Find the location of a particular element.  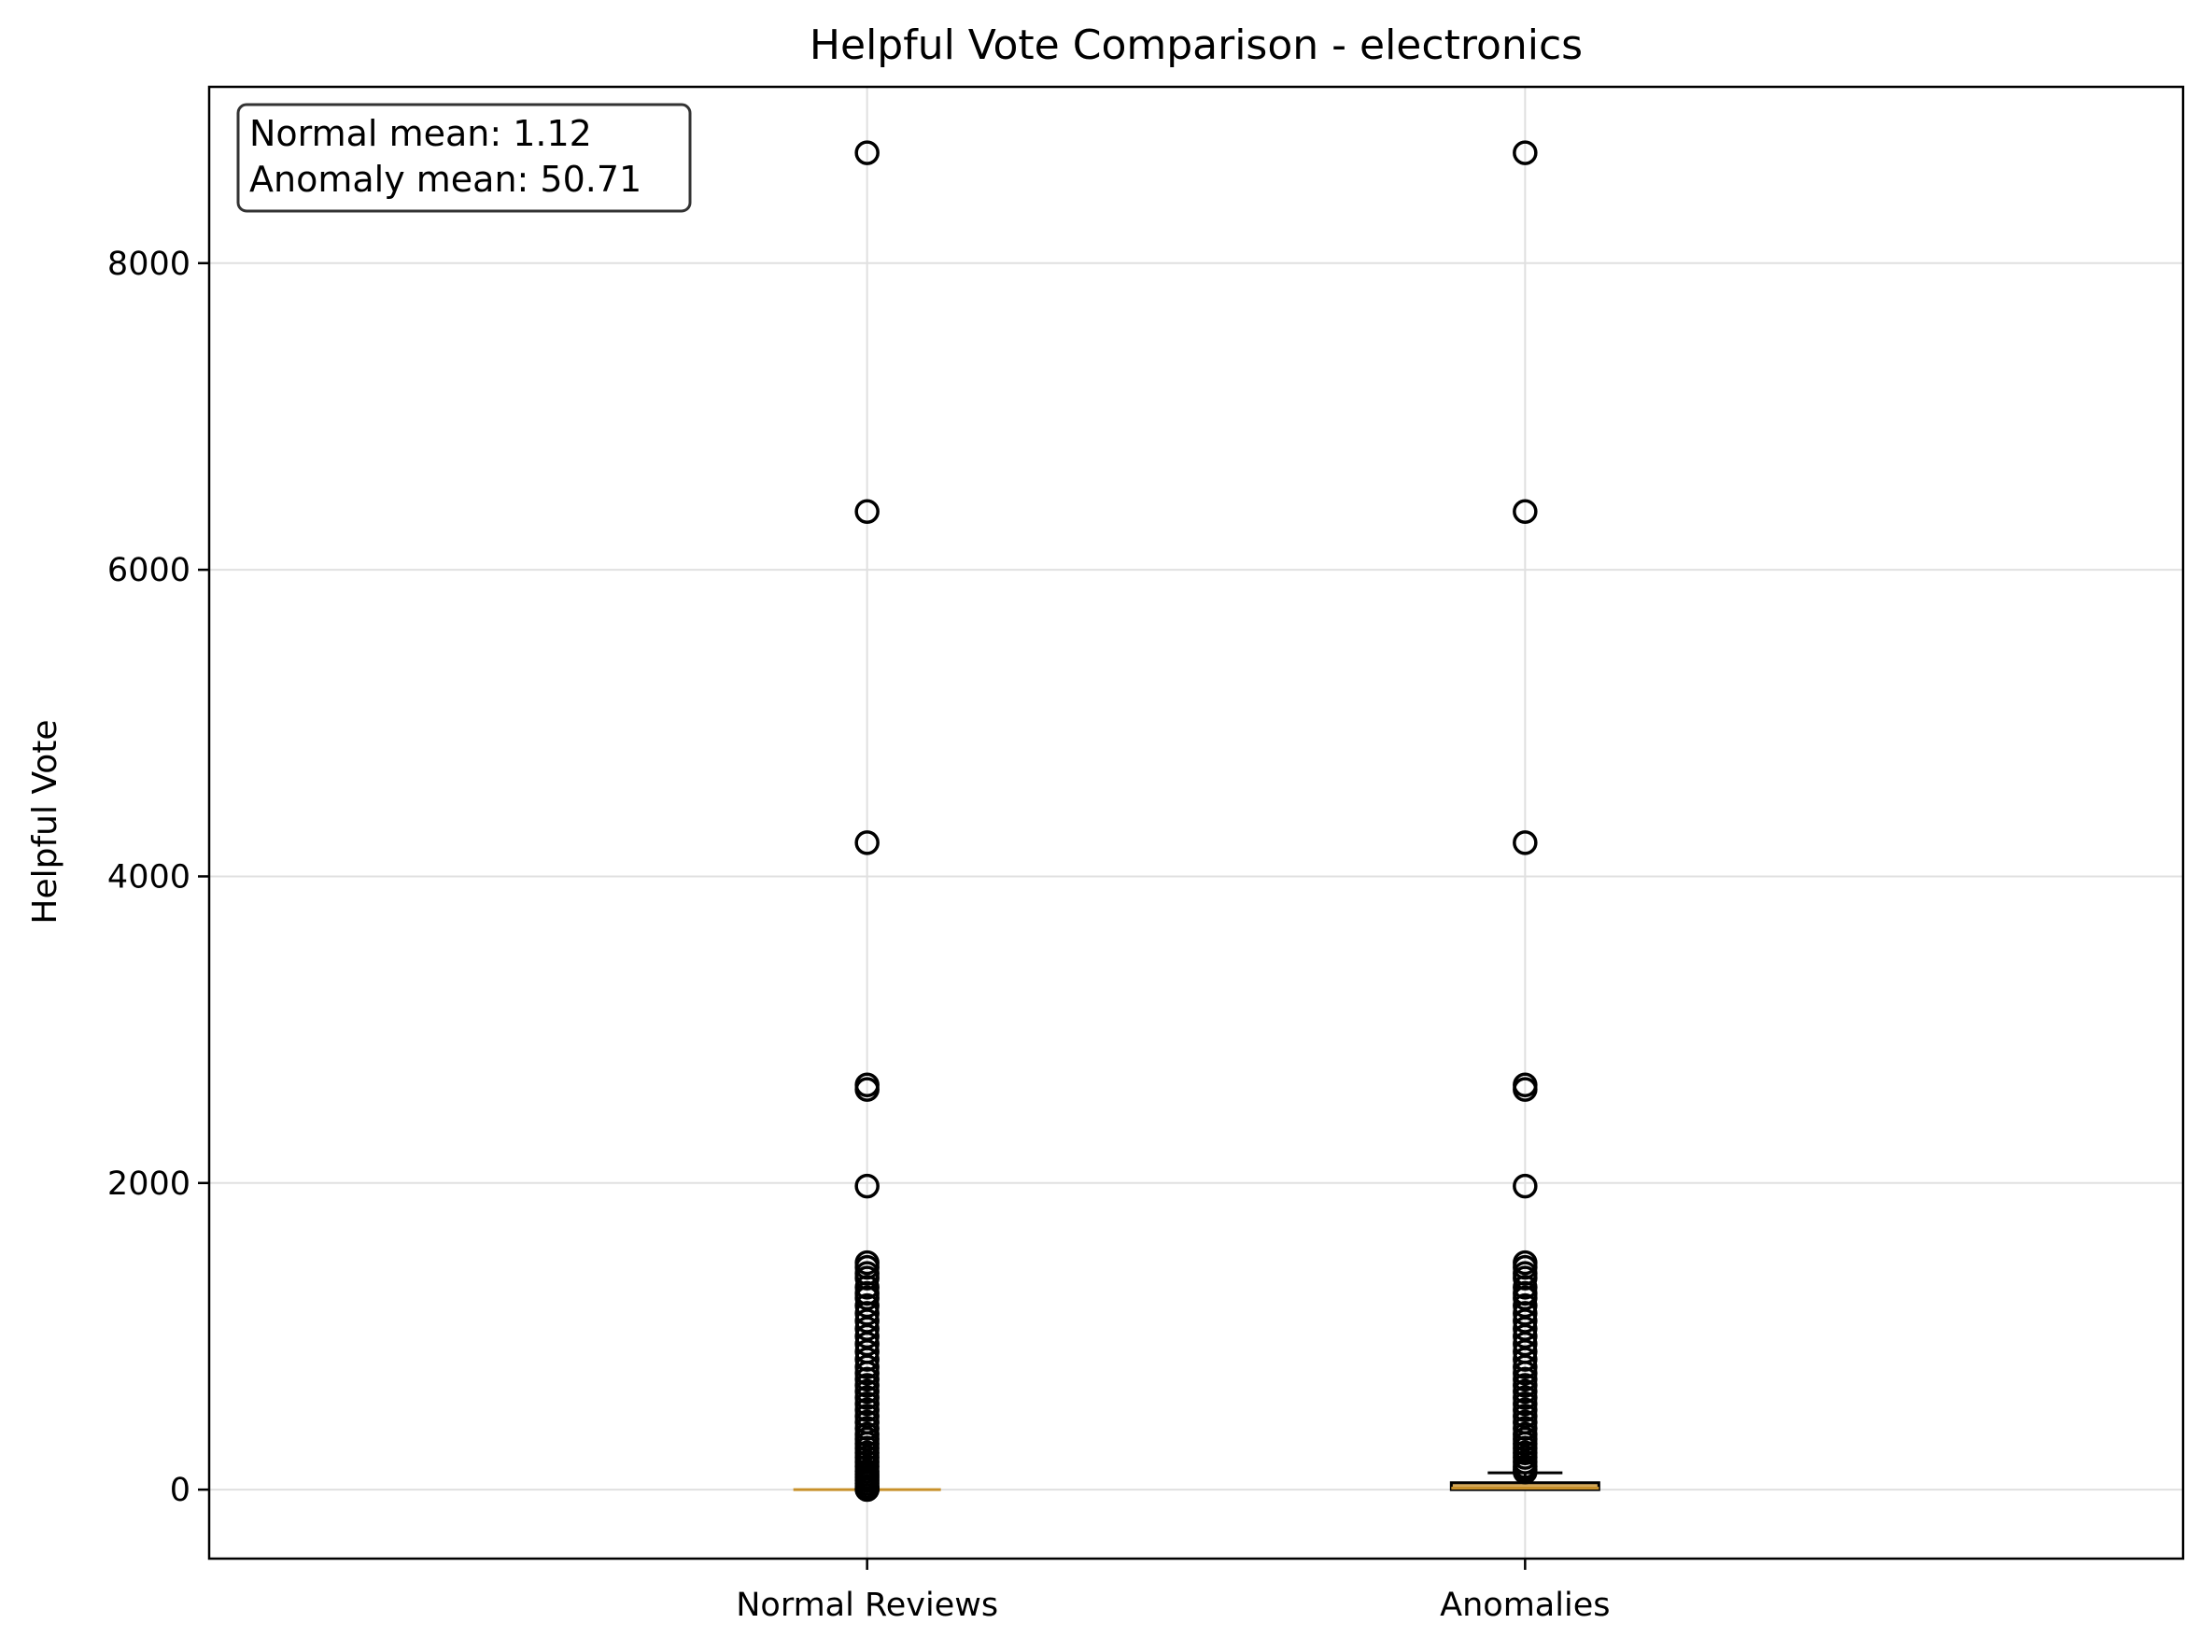

y-tick-label: 8000 is located at coordinates (148, 264).